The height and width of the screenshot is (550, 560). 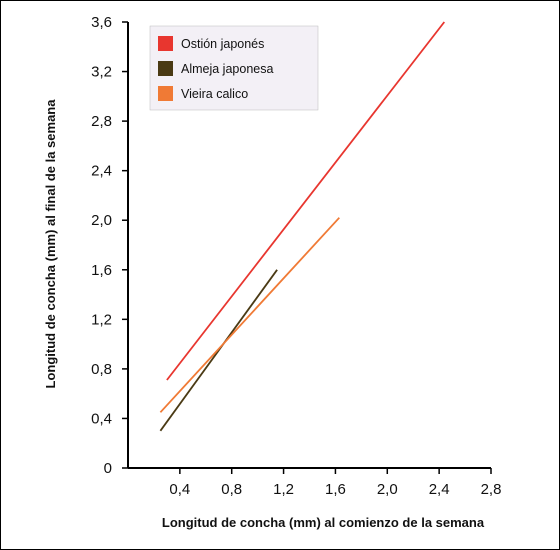 I want to click on x-tick-label: 0,8, so click(x=231, y=489).